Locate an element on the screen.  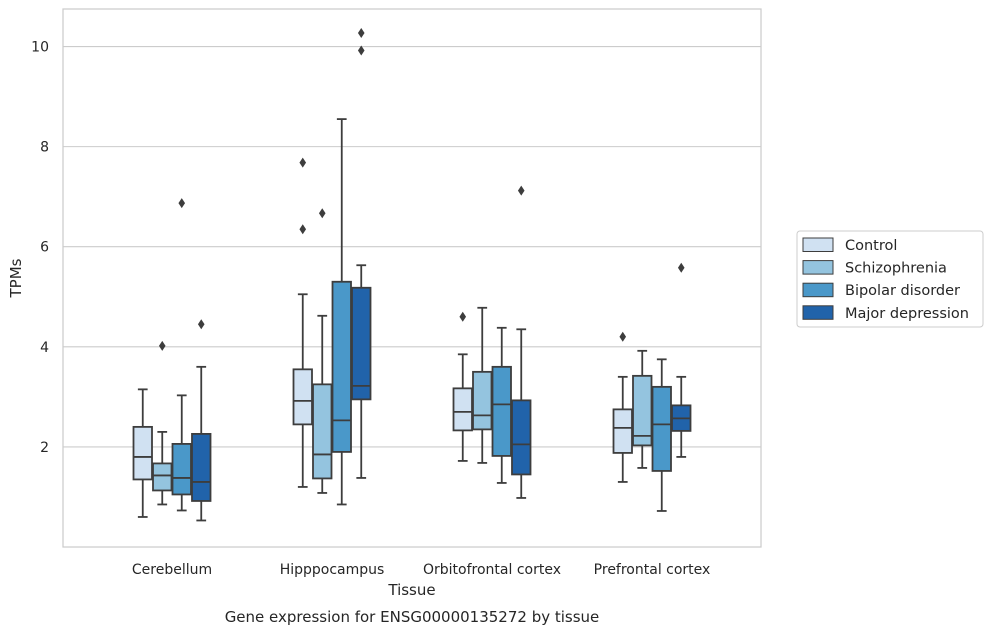
y-tick-label: 4 is located at coordinates (44, 348).